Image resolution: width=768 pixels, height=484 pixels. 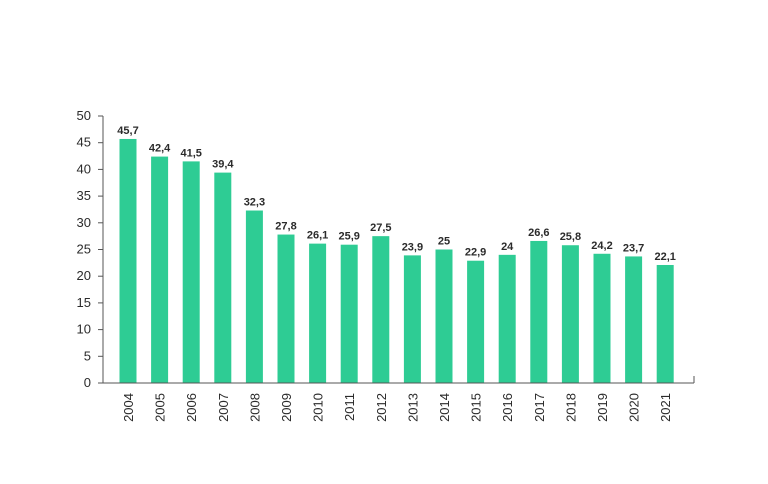 What do you see at coordinates (538, 233) in the screenshot?
I see `data-label: 26,6` at bounding box center [538, 233].